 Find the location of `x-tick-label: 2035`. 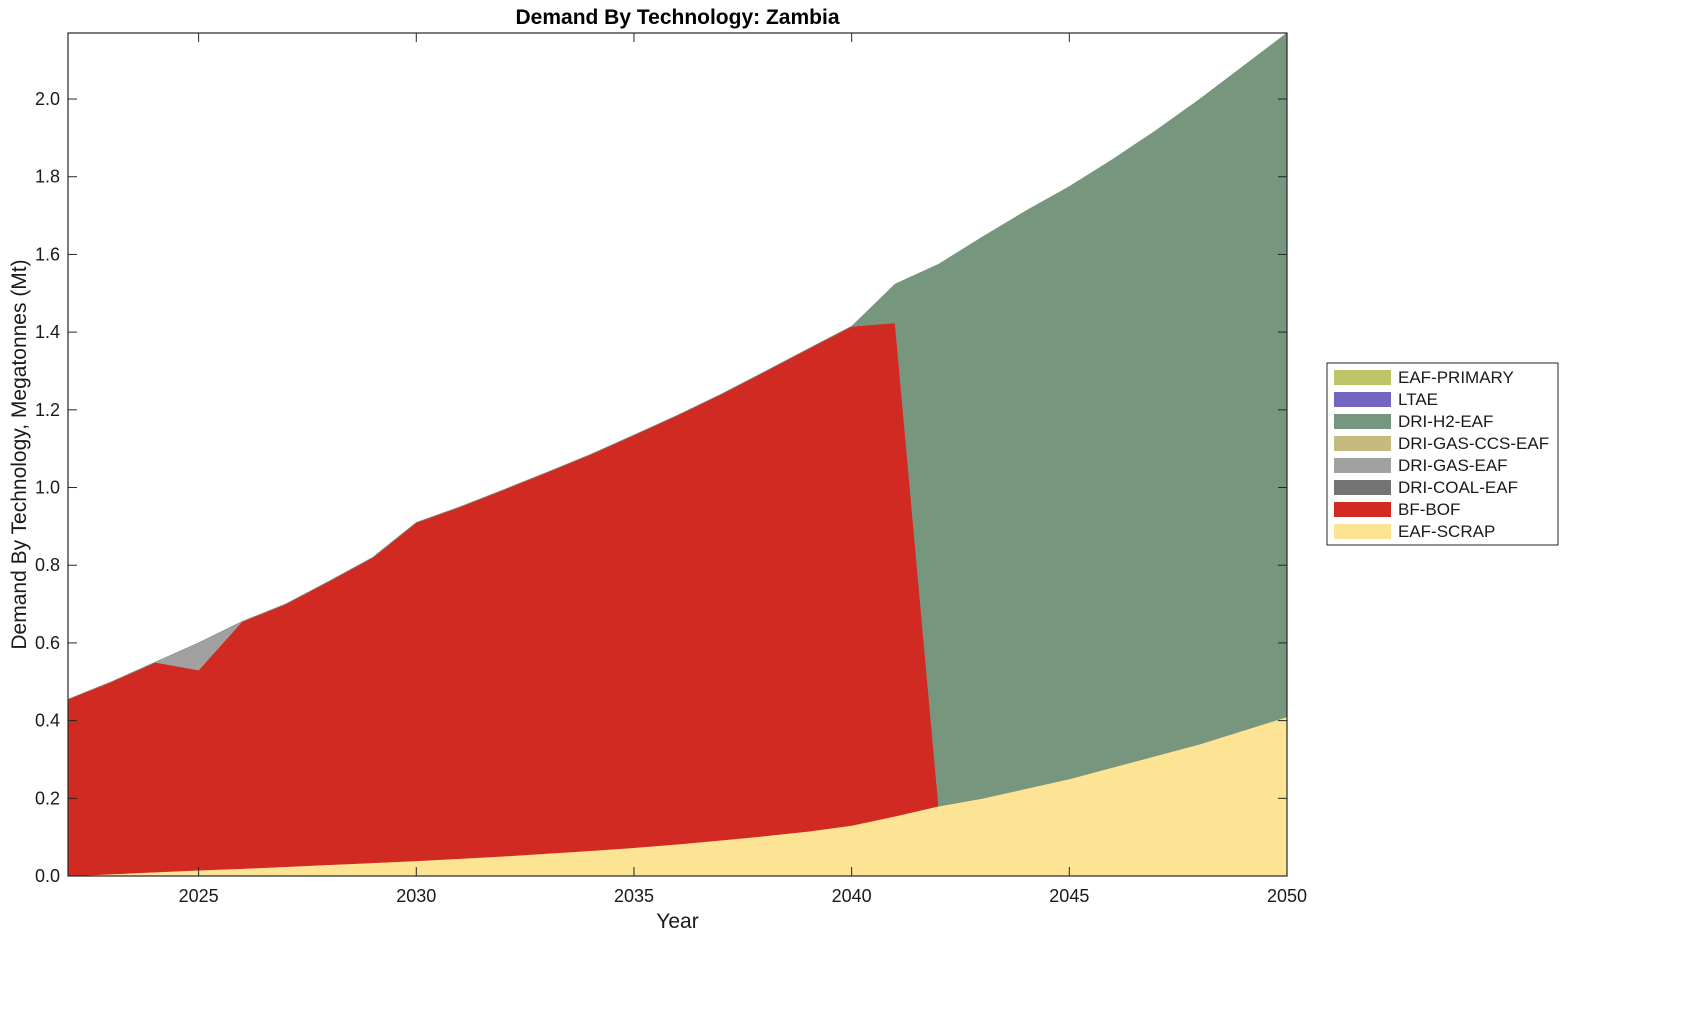

x-tick-label: 2035 is located at coordinates (634, 896).